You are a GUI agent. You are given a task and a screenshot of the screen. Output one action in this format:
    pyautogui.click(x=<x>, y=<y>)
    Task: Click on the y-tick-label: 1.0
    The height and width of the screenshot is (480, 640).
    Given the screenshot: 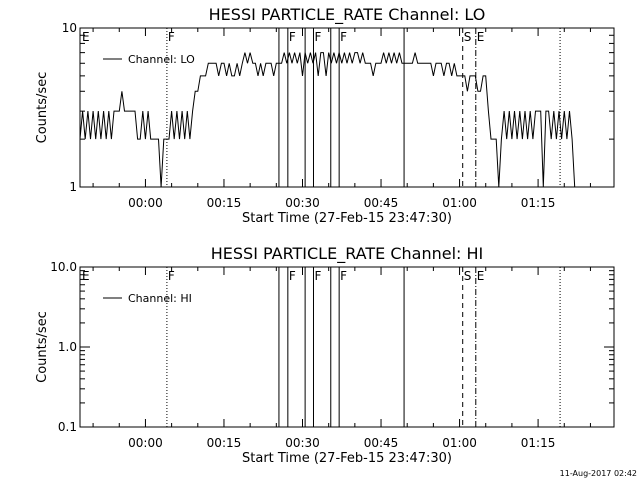 What is the action you would take?
    pyautogui.click(x=67, y=347)
    